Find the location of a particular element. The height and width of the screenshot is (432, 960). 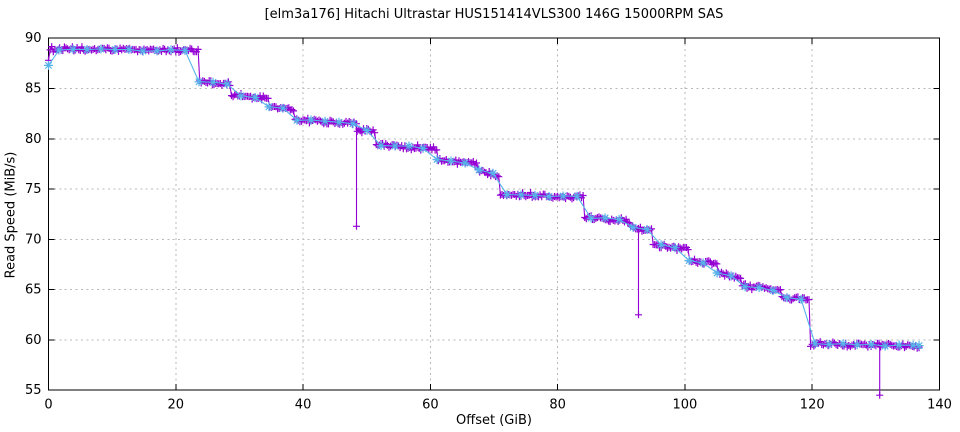

x-tick-label: 80 is located at coordinates (557, 405).